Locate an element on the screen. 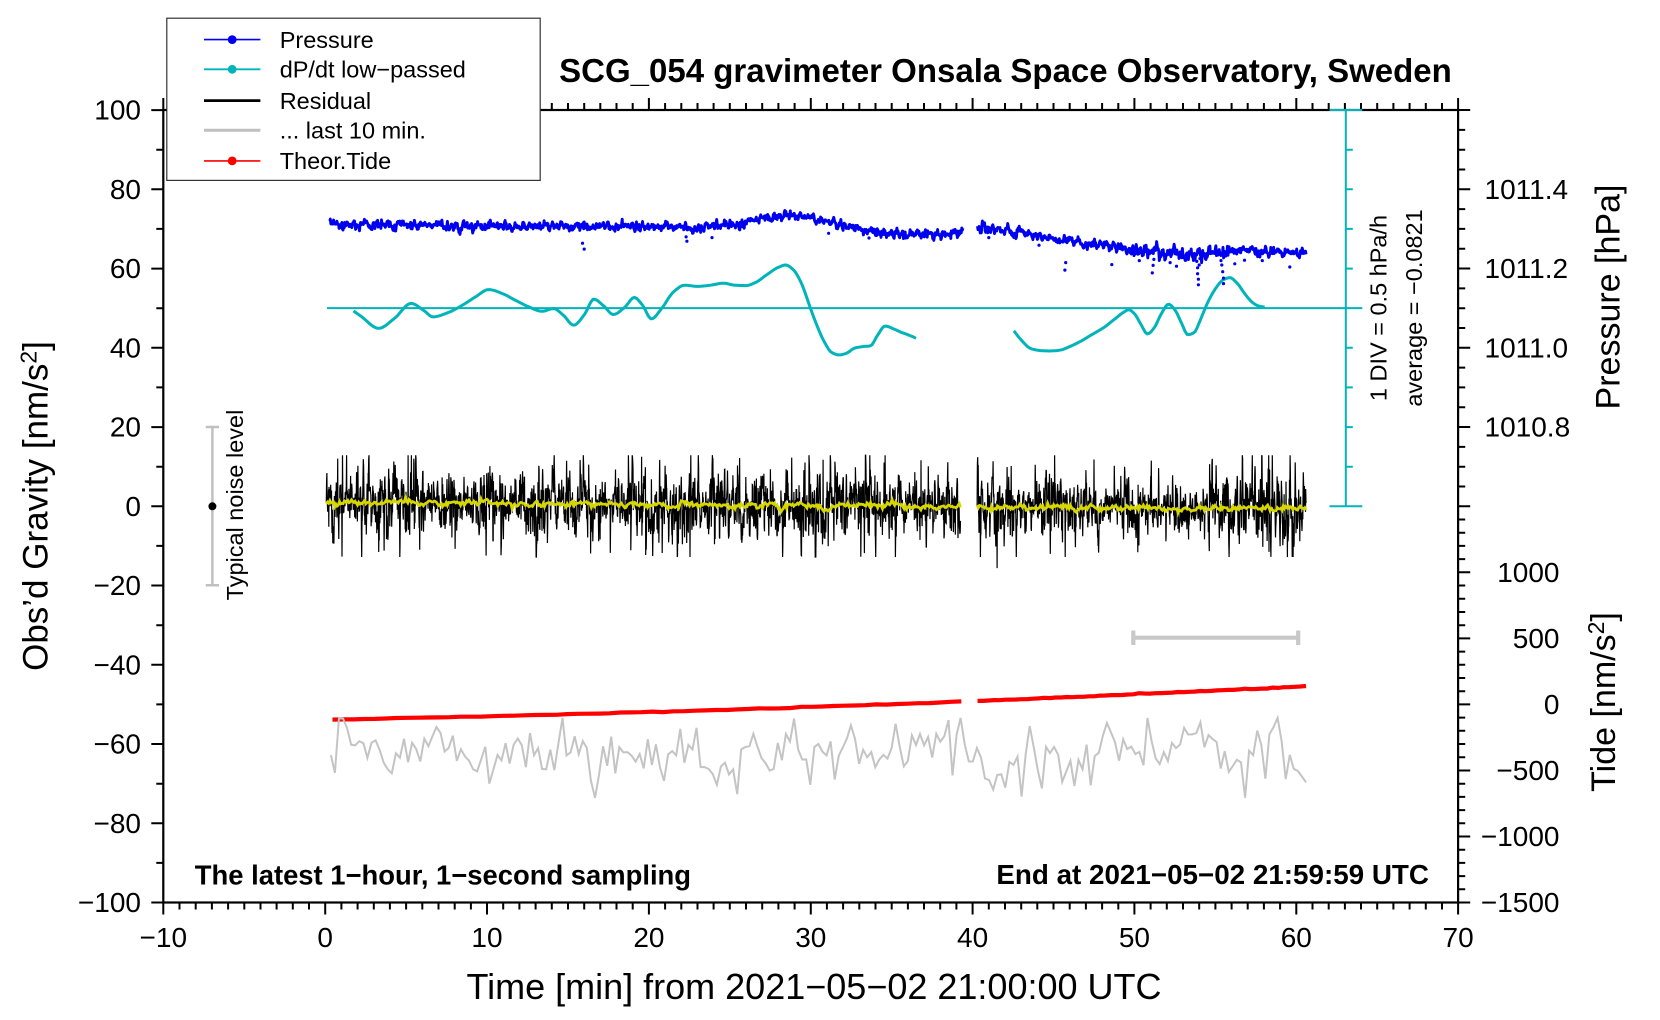 The image size is (1660, 1020). svg-text: ... last 10 min. is located at coordinates (353, 131).